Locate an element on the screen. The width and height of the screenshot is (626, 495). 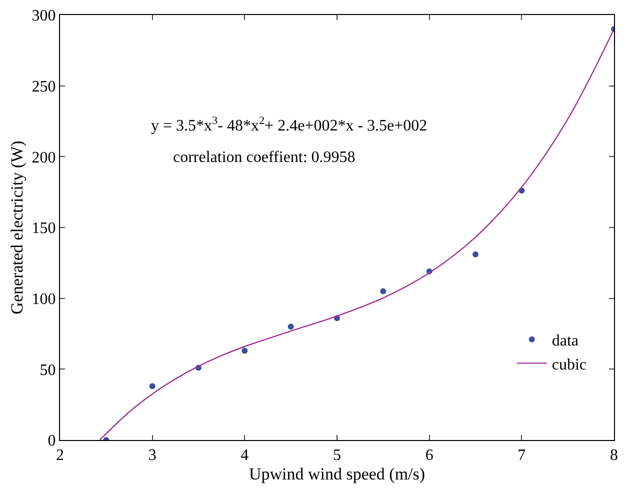
x-tick-label: 6 is located at coordinates (429, 455).